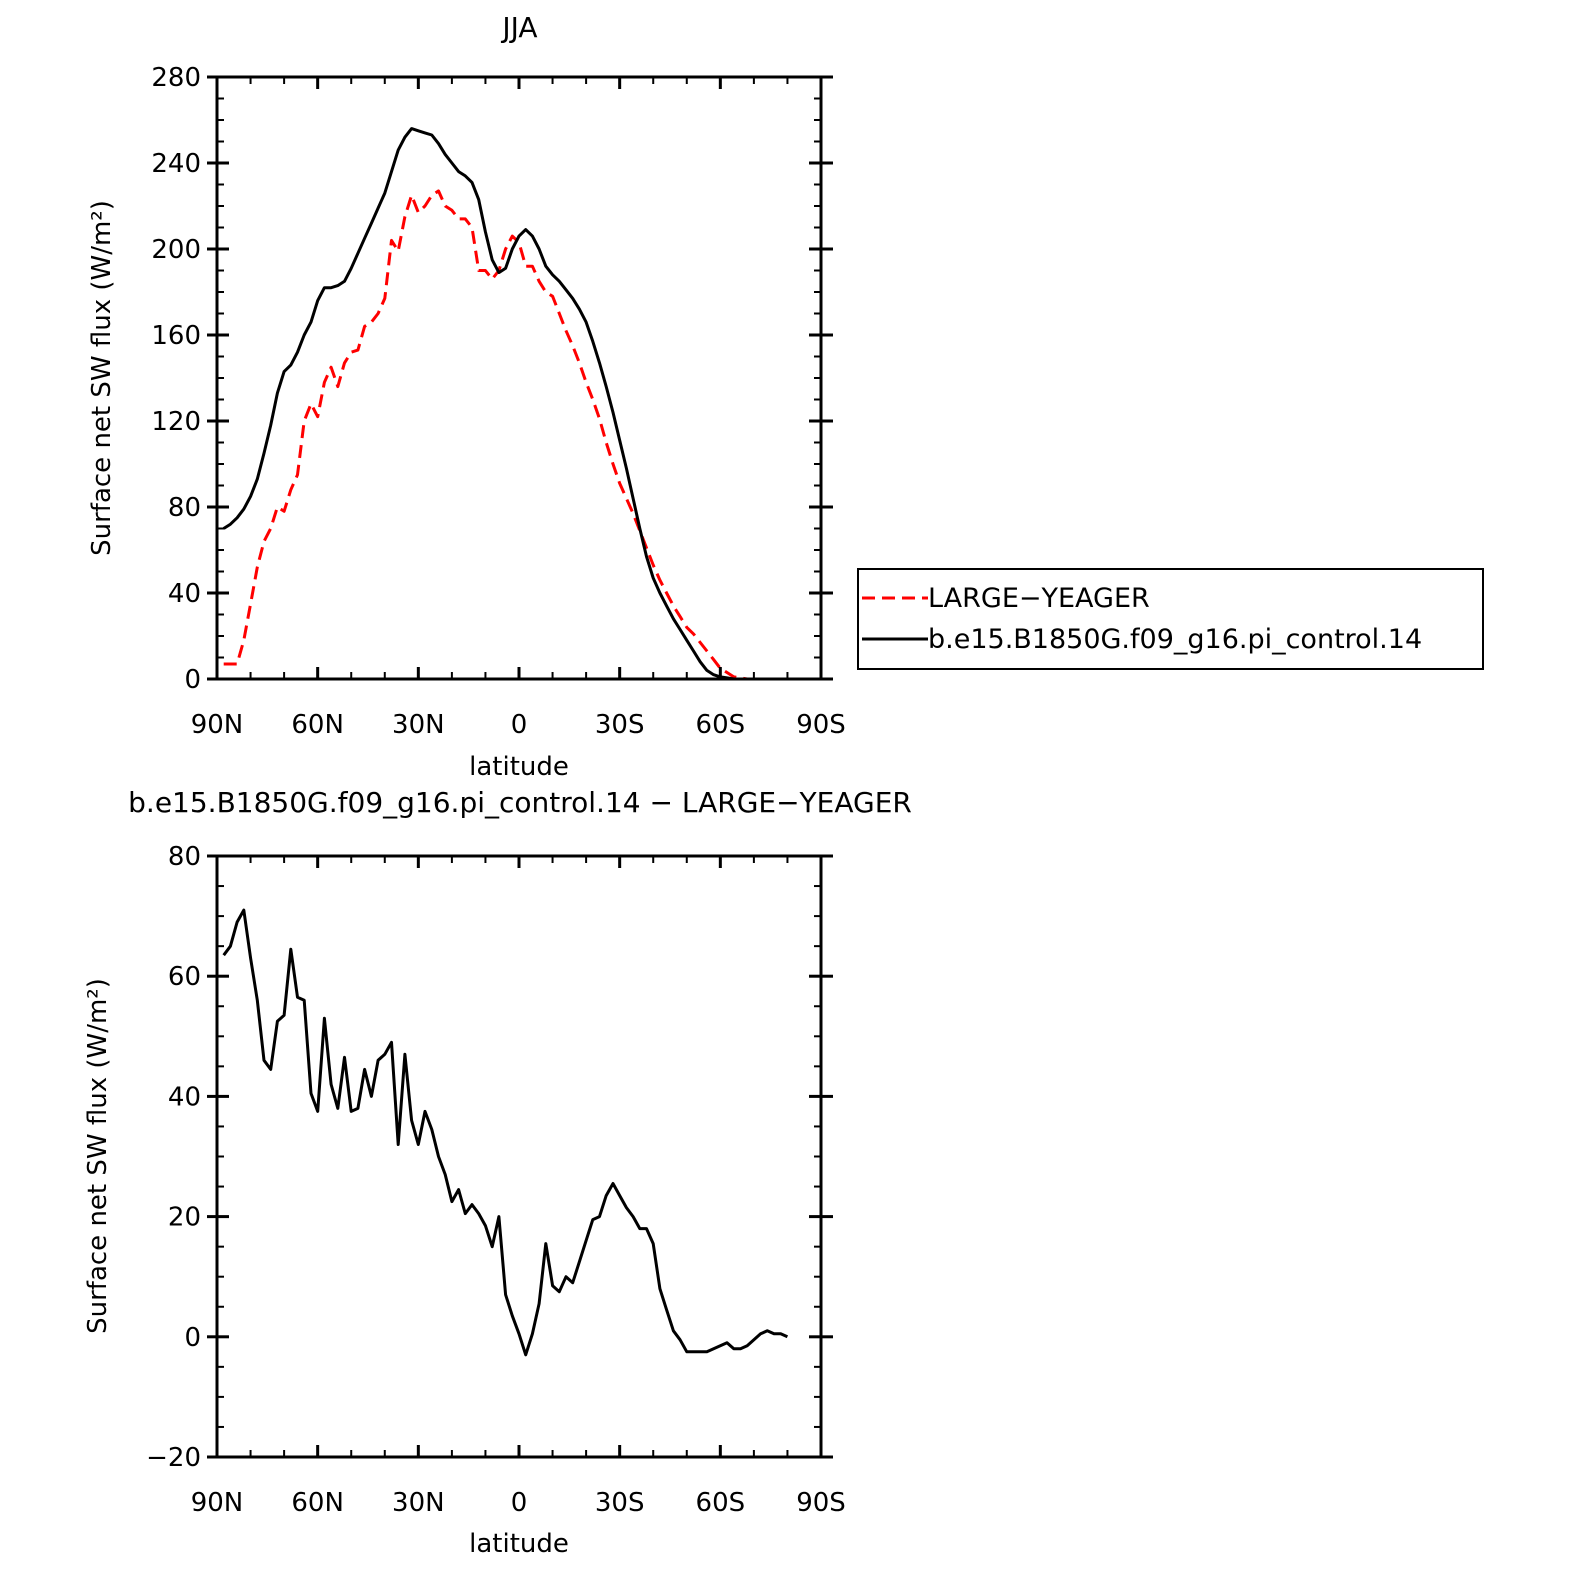 The height and width of the screenshot is (1585, 1588). What do you see at coordinates (518, 27) in the screenshot?
I see `top-chart-title: JJA` at bounding box center [518, 27].